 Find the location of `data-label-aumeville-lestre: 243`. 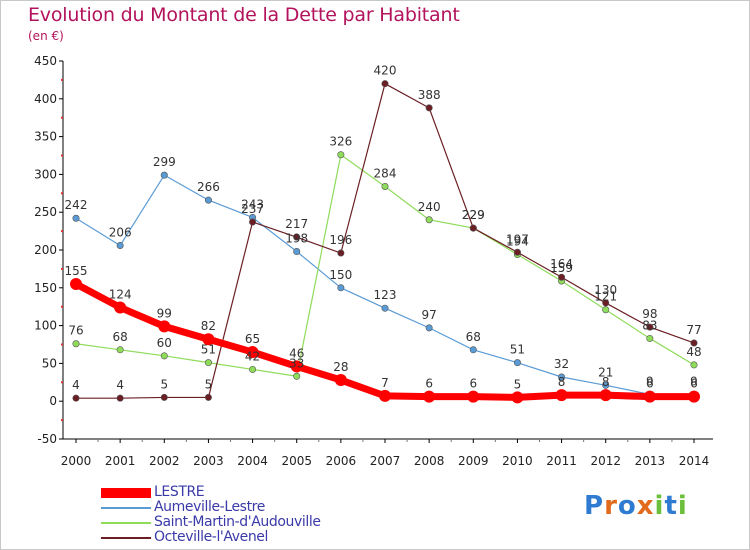

data-label-aumeville-lestre: 243 is located at coordinates (252, 204).